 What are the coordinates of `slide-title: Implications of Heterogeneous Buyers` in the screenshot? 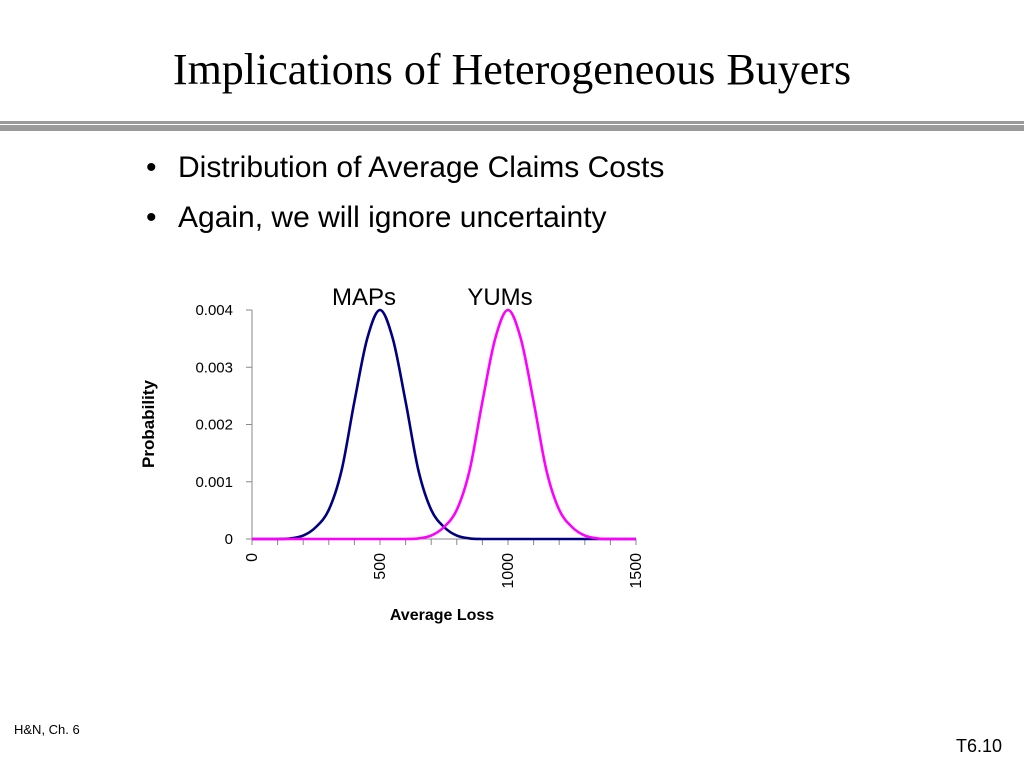 It's located at (512, 69).